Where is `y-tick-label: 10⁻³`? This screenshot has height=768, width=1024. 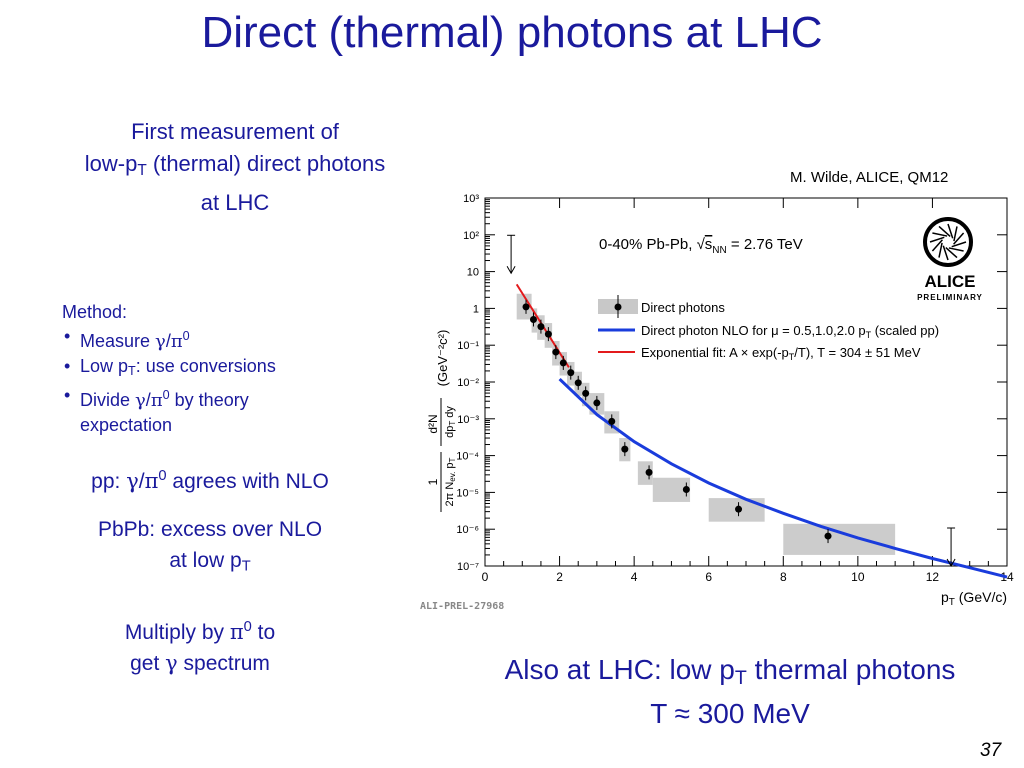
y-tick-label: 10⁻³ is located at coordinates (468, 420).